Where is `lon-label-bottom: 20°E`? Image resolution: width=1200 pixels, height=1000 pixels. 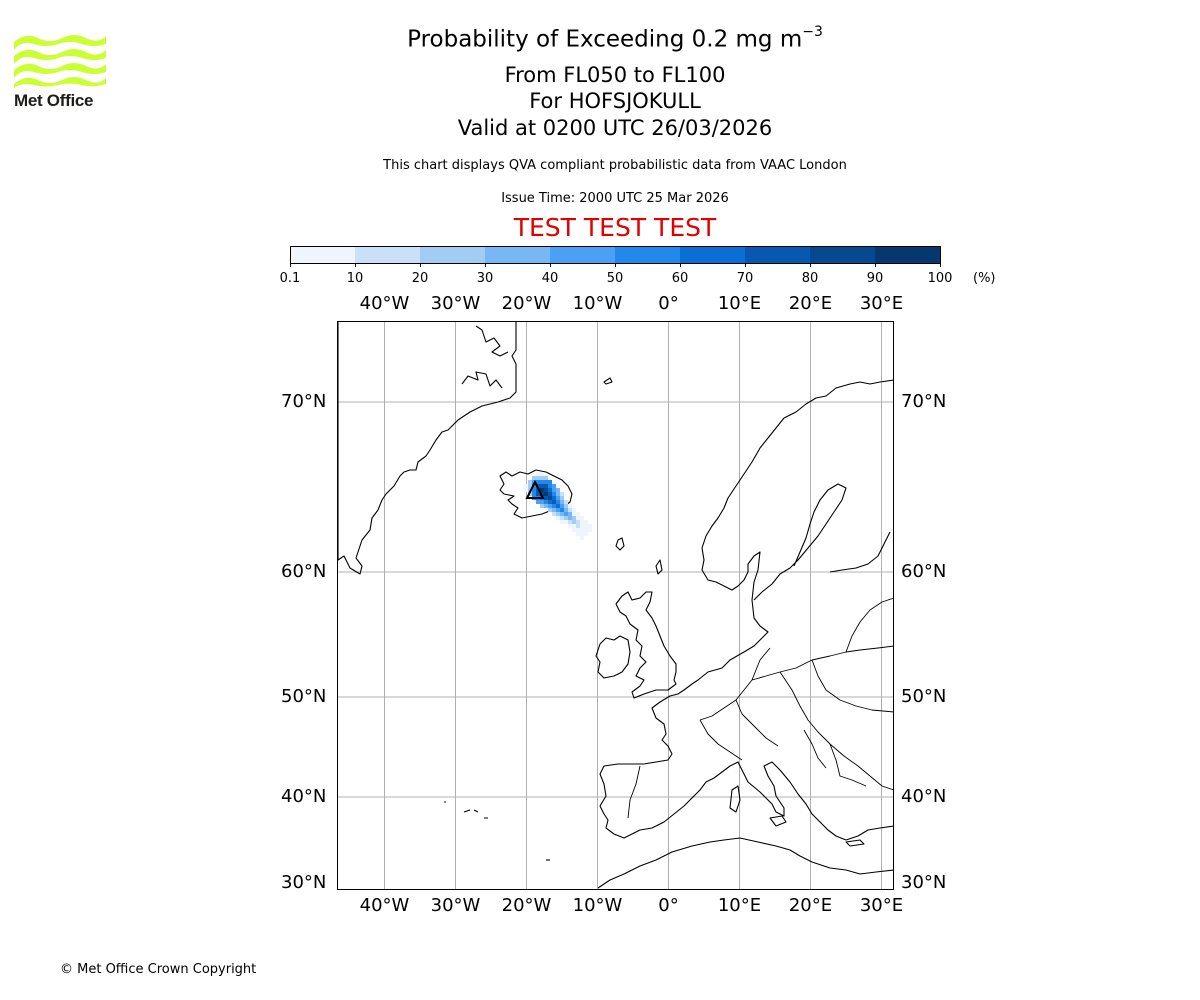
lon-label-bottom: 20°E is located at coordinates (810, 905).